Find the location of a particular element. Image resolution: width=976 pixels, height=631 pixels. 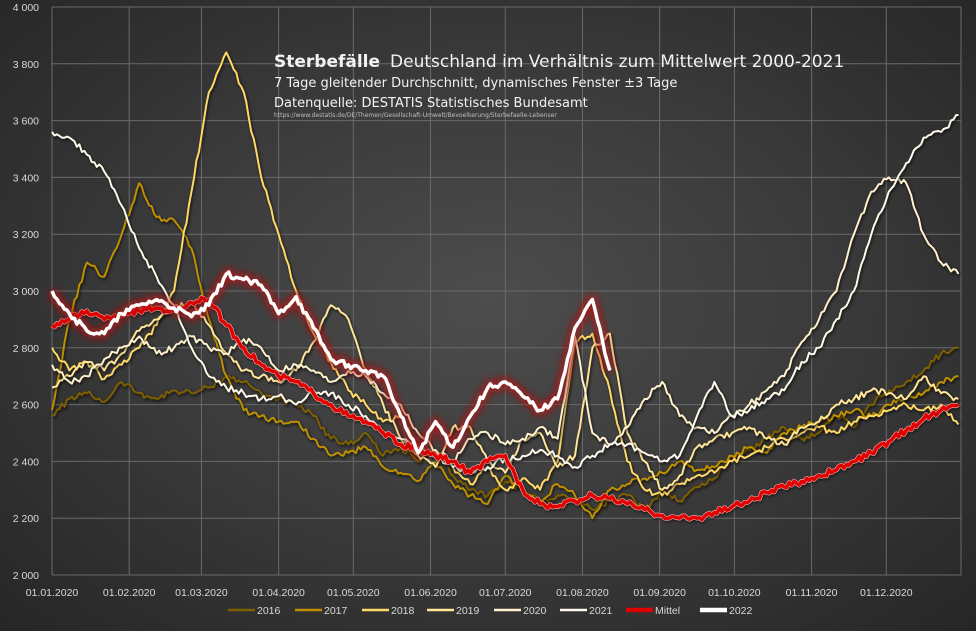

legend-item-2020: 2020 is located at coordinates (520, 611).